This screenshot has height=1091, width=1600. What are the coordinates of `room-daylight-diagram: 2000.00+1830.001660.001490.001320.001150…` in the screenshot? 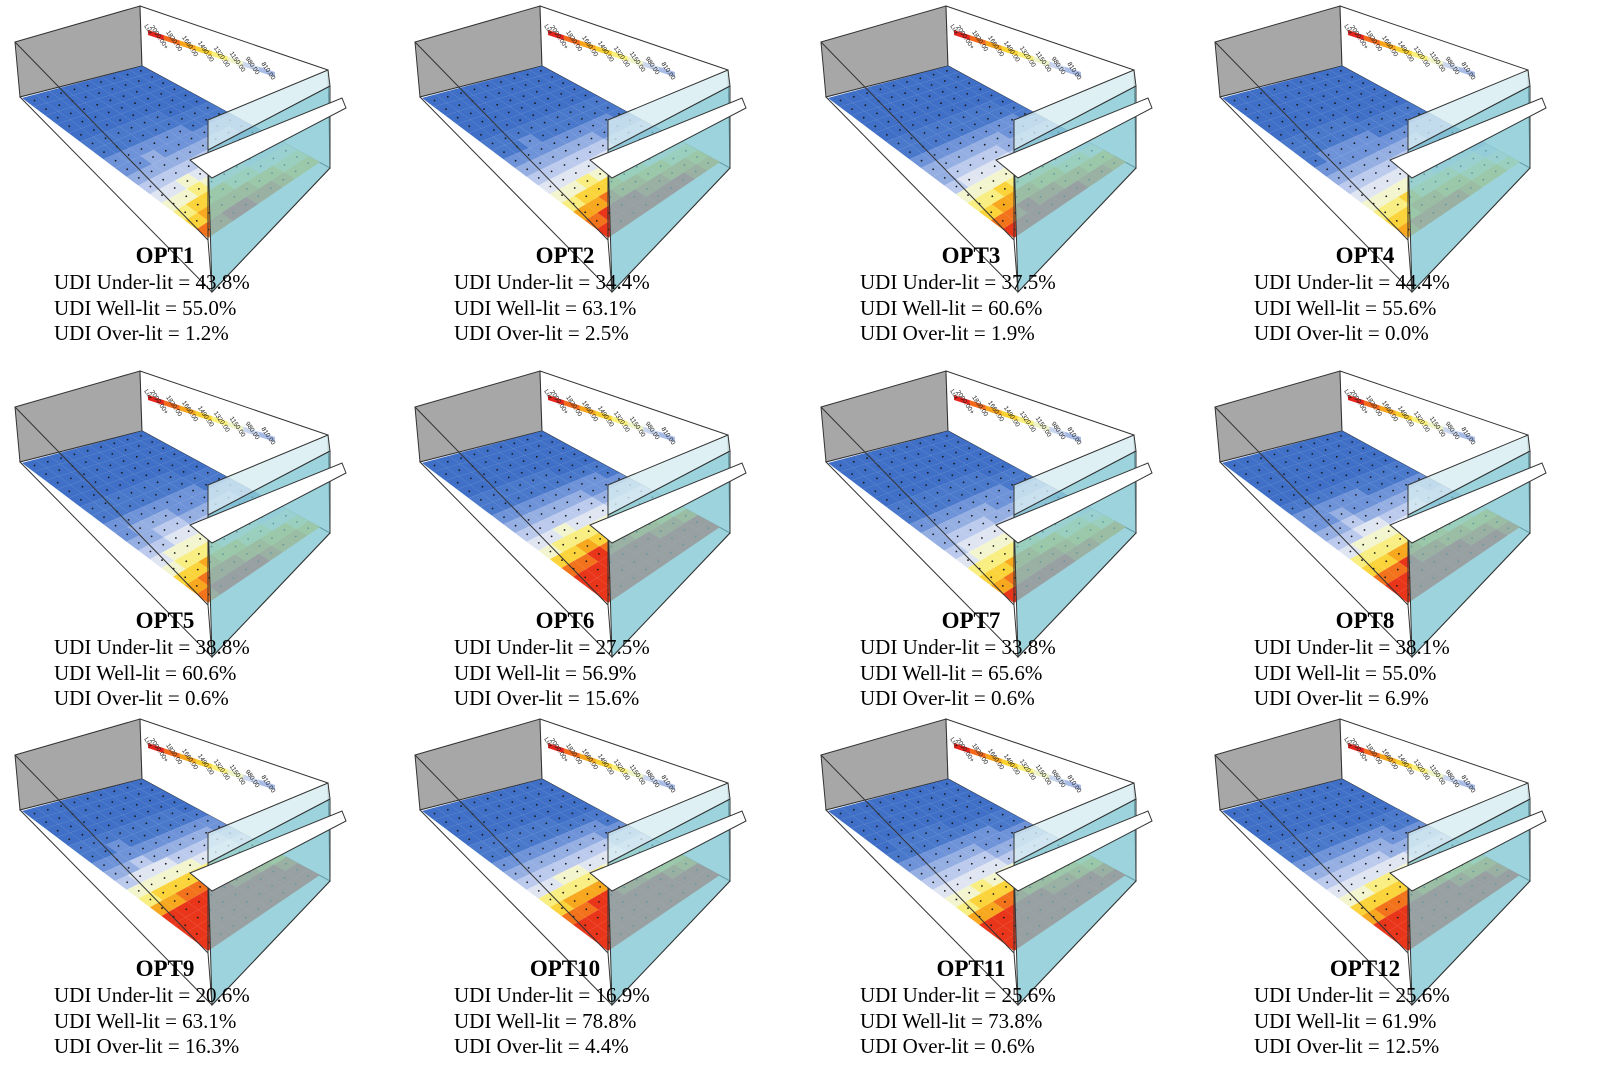 It's located at (180, 862).